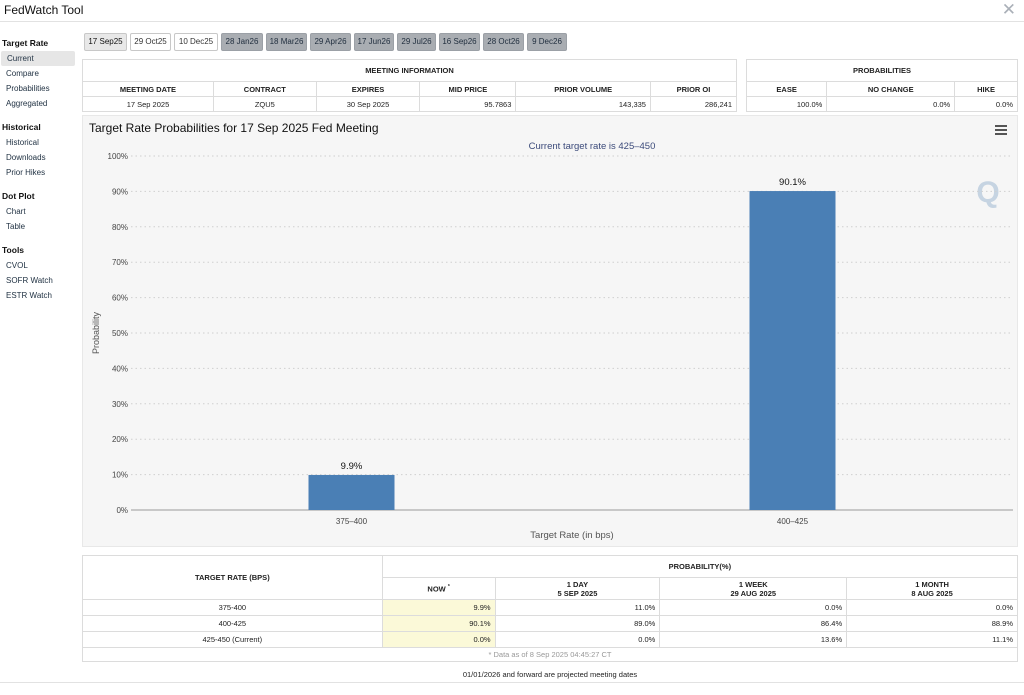 Image resolution: width=1024 pixels, height=695 pixels. Describe the element at coordinates (16, 226) in the screenshot. I see `sidebar-item-table: Table` at that location.